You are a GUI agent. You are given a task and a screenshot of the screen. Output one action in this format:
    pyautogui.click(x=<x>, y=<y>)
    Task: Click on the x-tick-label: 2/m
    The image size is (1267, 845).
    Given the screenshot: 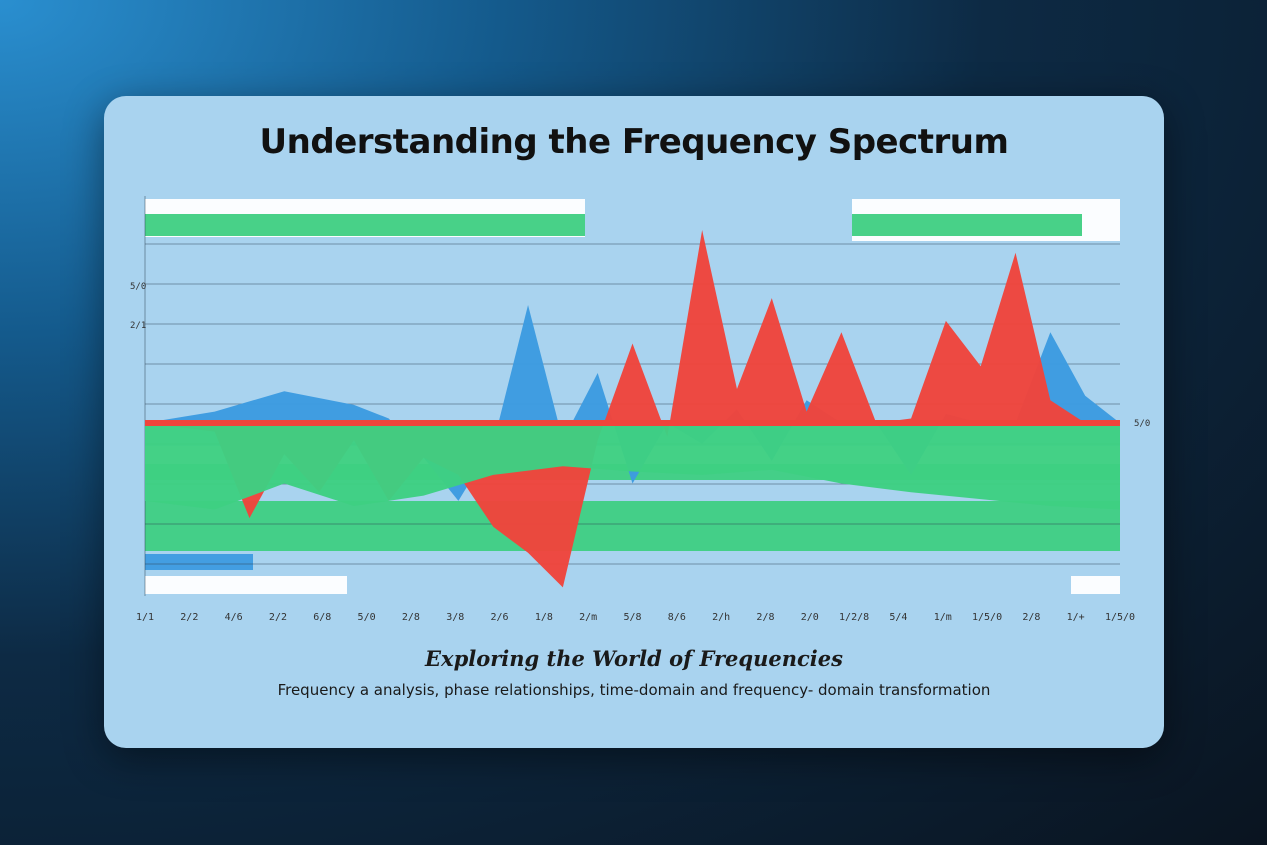 What is the action you would take?
    pyautogui.click(x=588, y=617)
    